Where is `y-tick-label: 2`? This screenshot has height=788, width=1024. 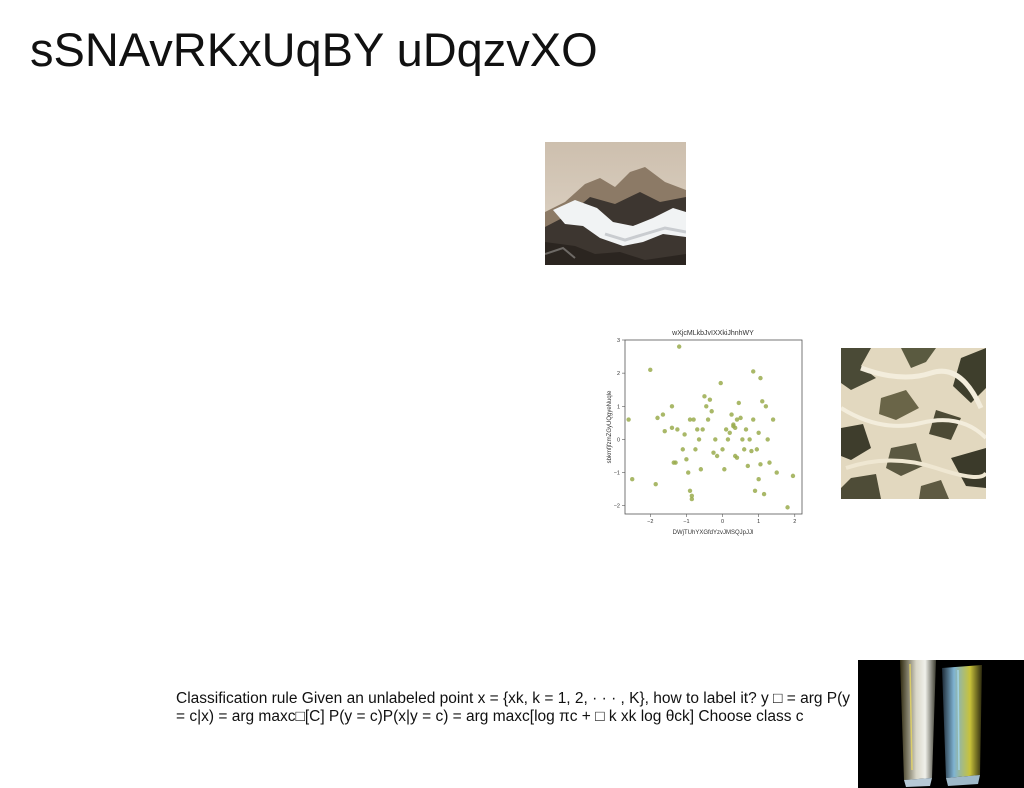 y-tick-label: 2 is located at coordinates (618, 374).